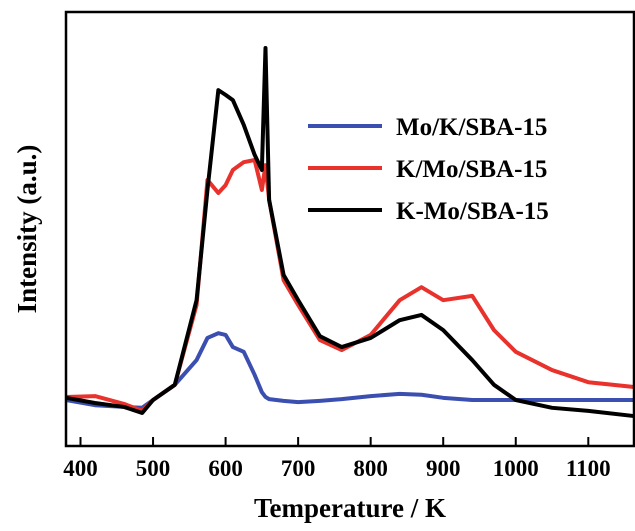  What do you see at coordinates (298, 468) in the screenshot?
I see `x-tick-label: 700` at bounding box center [298, 468].